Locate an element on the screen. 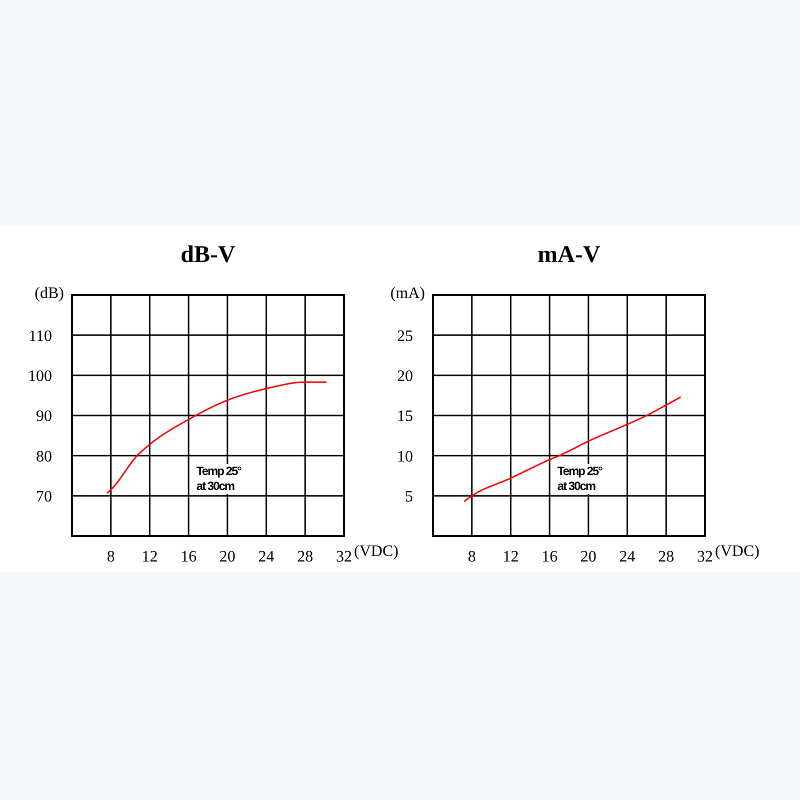 The height and width of the screenshot is (800, 800). y-tick-label: 10 is located at coordinates (405, 457).